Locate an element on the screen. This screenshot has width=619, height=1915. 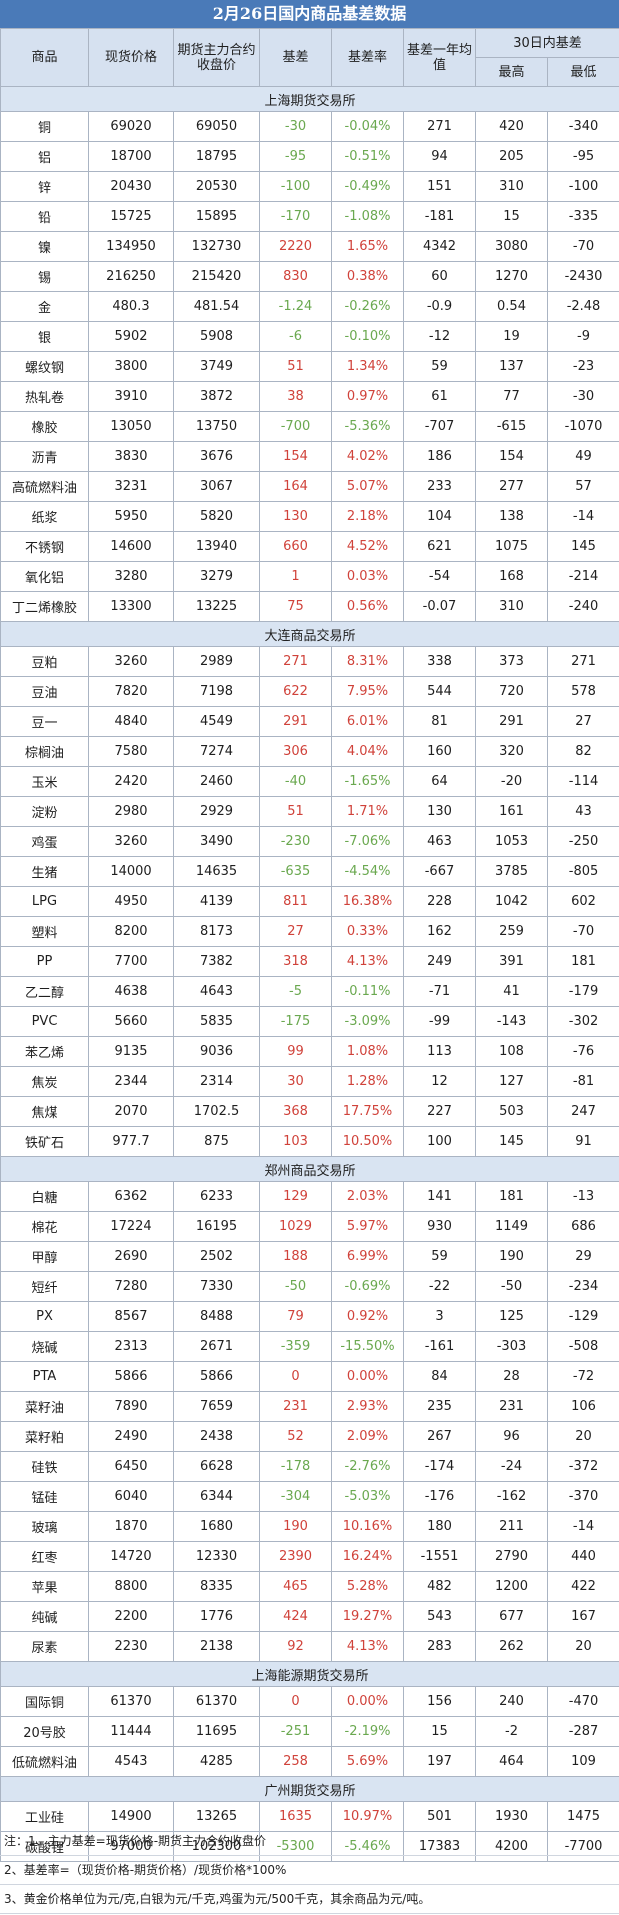
basis-value: -6 is located at coordinates (295, 336).